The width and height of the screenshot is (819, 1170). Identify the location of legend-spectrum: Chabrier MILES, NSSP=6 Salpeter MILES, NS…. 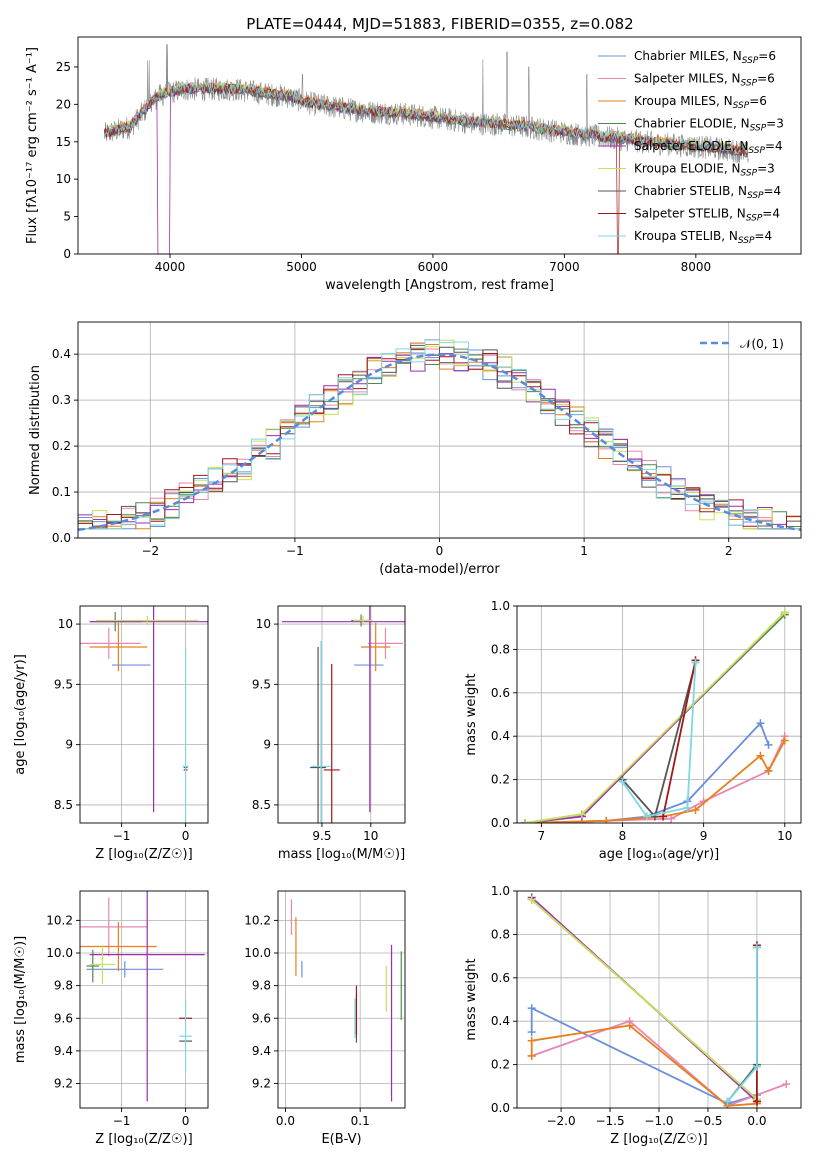
(691, 147).